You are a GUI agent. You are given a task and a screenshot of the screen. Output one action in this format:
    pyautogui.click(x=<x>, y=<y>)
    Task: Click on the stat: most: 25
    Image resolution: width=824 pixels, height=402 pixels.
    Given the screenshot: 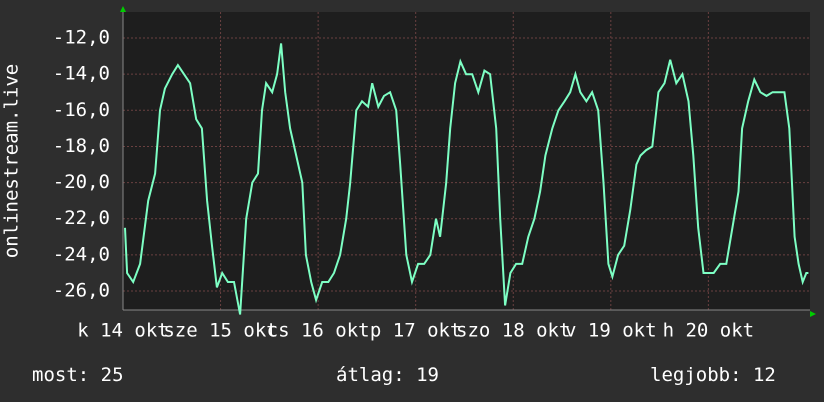 What is the action you would take?
    pyautogui.click(x=78, y=375)
    